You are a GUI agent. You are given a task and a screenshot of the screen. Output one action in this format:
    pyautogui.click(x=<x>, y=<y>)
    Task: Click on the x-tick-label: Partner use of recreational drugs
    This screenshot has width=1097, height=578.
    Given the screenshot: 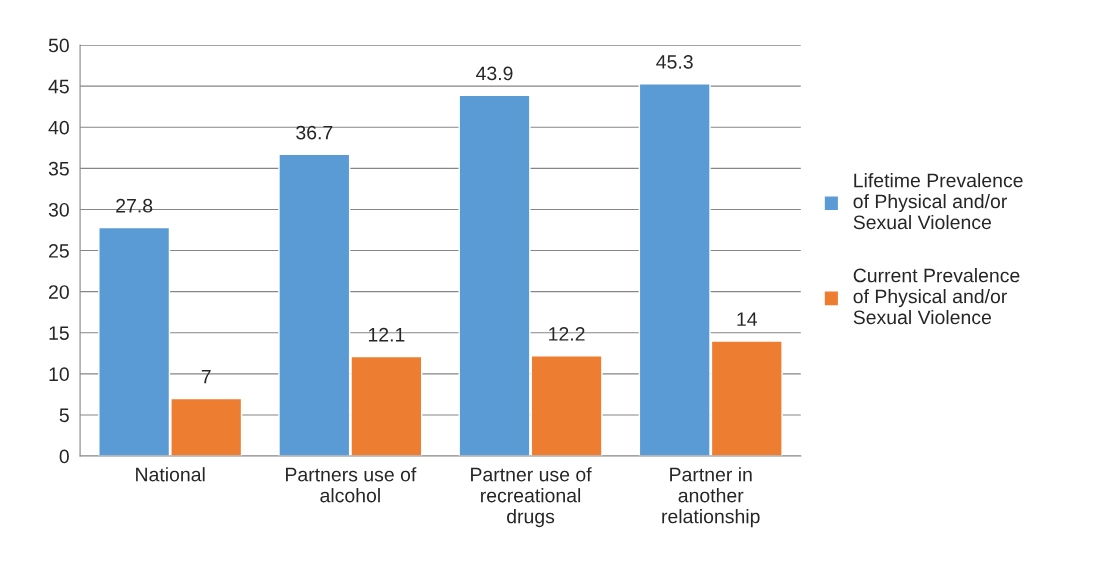 What is the action you would take?
    pyautogui.click(x=531, y=497)
    